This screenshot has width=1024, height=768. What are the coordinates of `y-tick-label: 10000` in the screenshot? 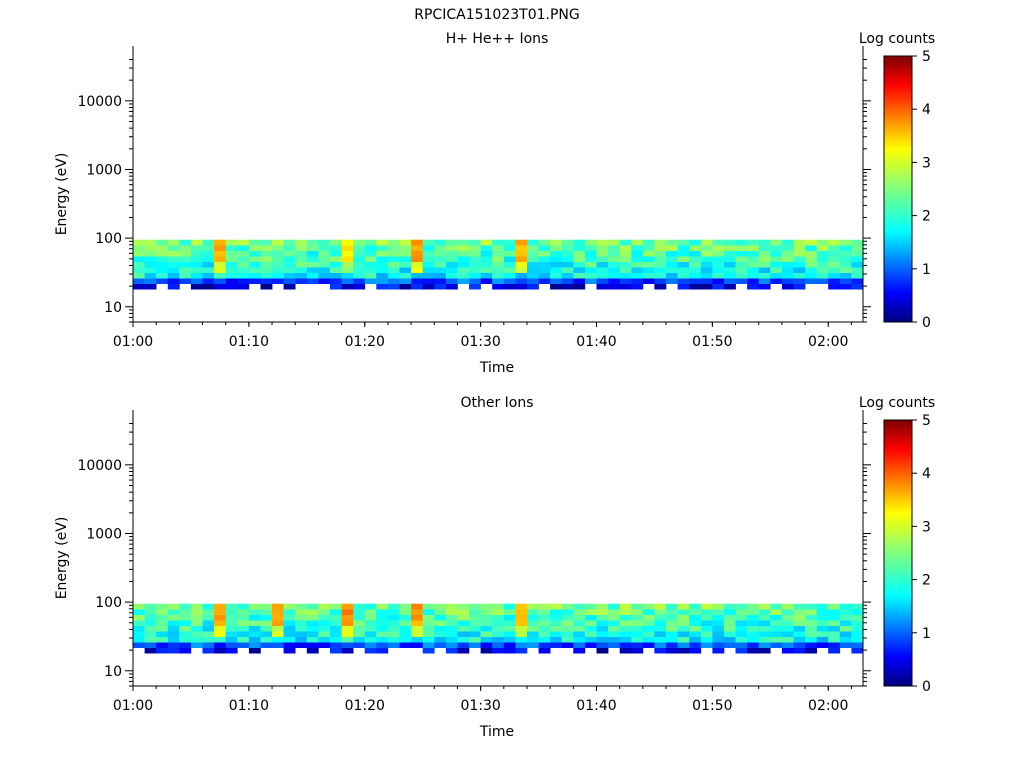 It's located at (99, 466).